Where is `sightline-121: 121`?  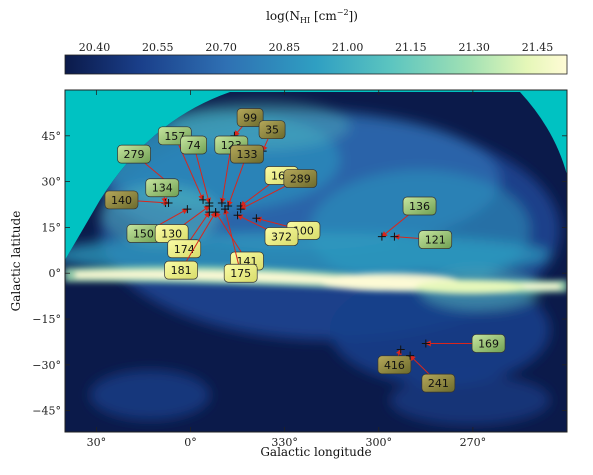 sightline-121: 121 is located at coordinates (421, 239).